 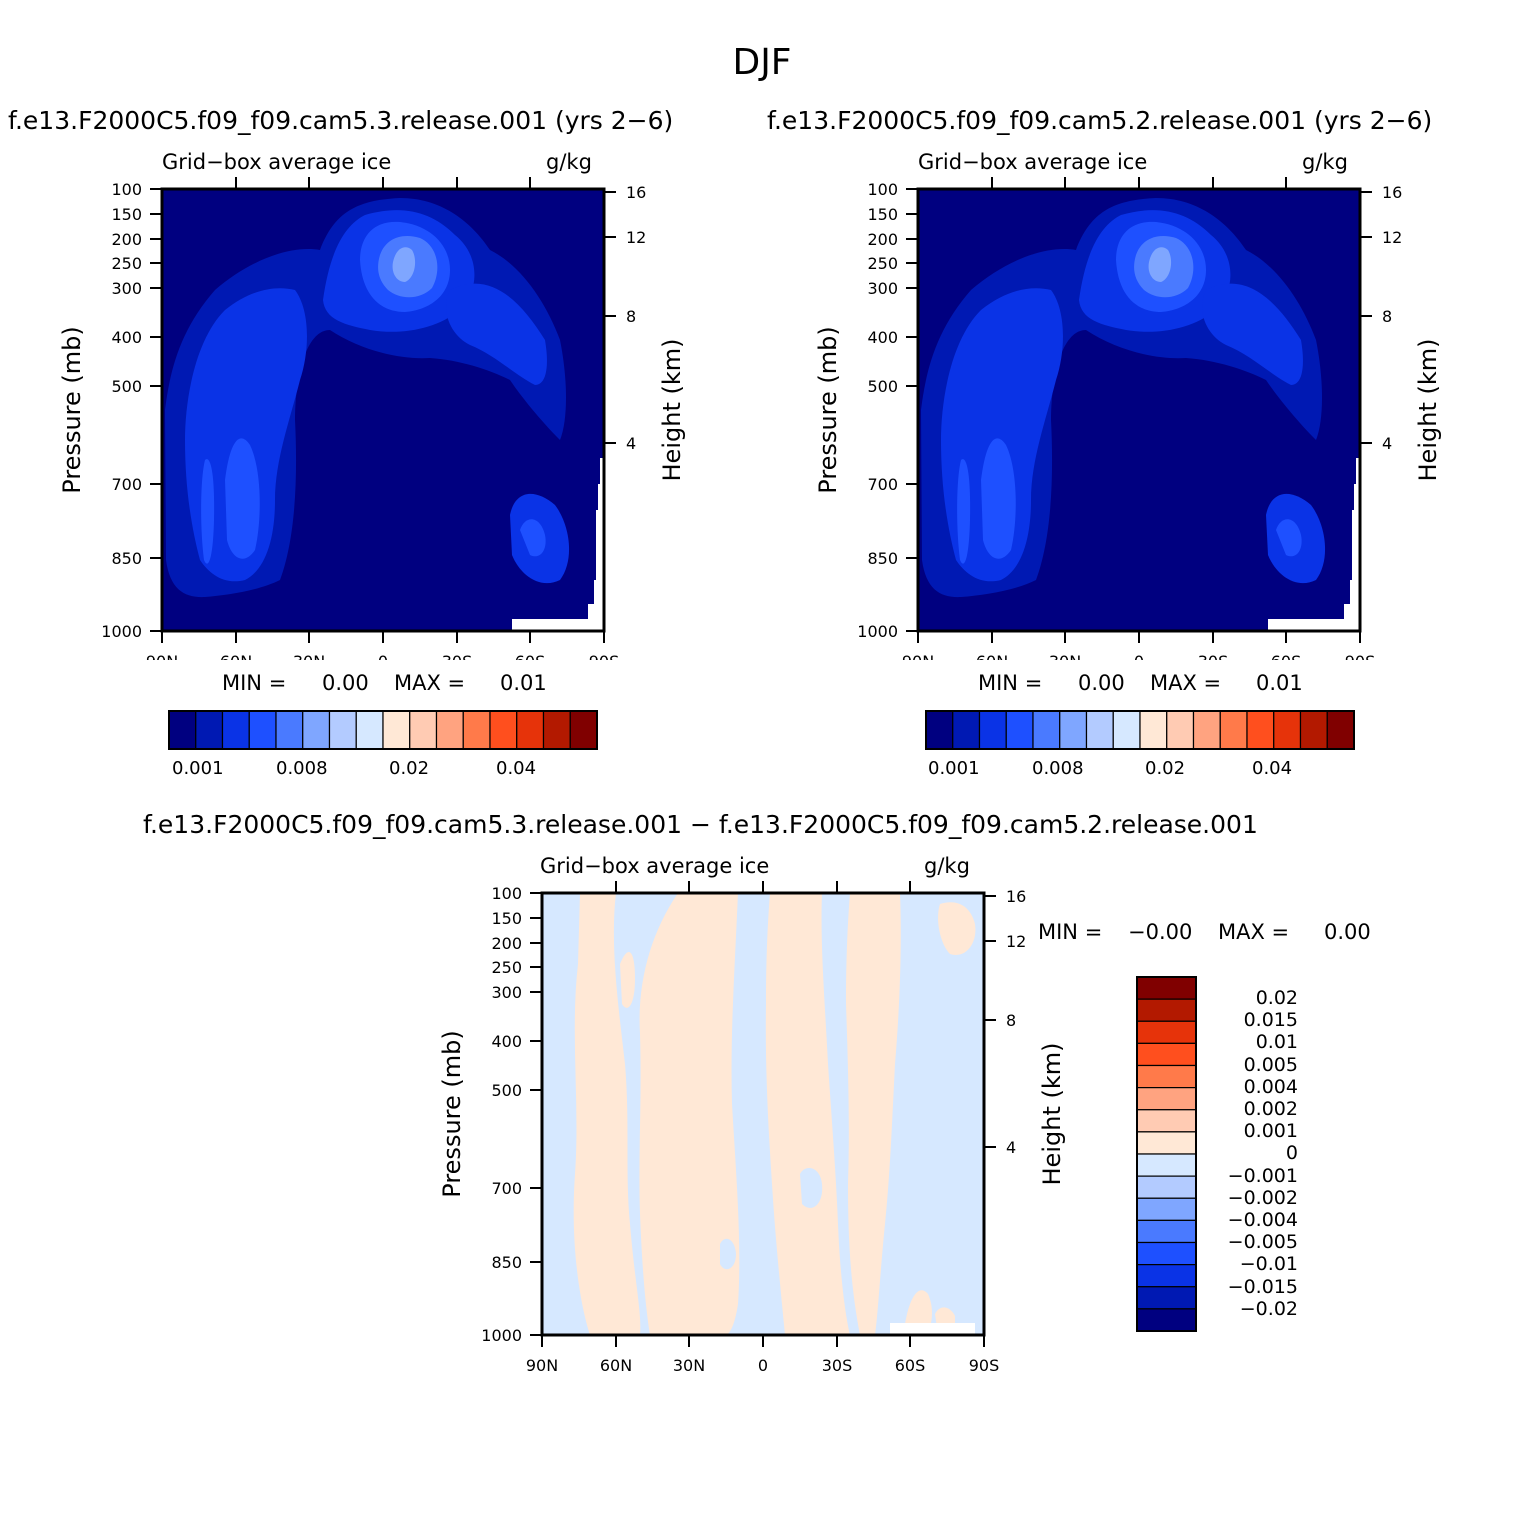 I want to click on panel3-cbar-label: 0.005, so click(x=1270, y=1064).